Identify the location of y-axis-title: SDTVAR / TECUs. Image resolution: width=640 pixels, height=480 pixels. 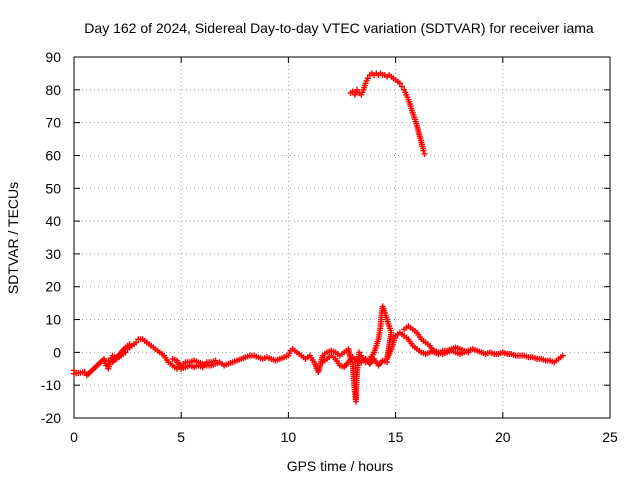
(13, 238).